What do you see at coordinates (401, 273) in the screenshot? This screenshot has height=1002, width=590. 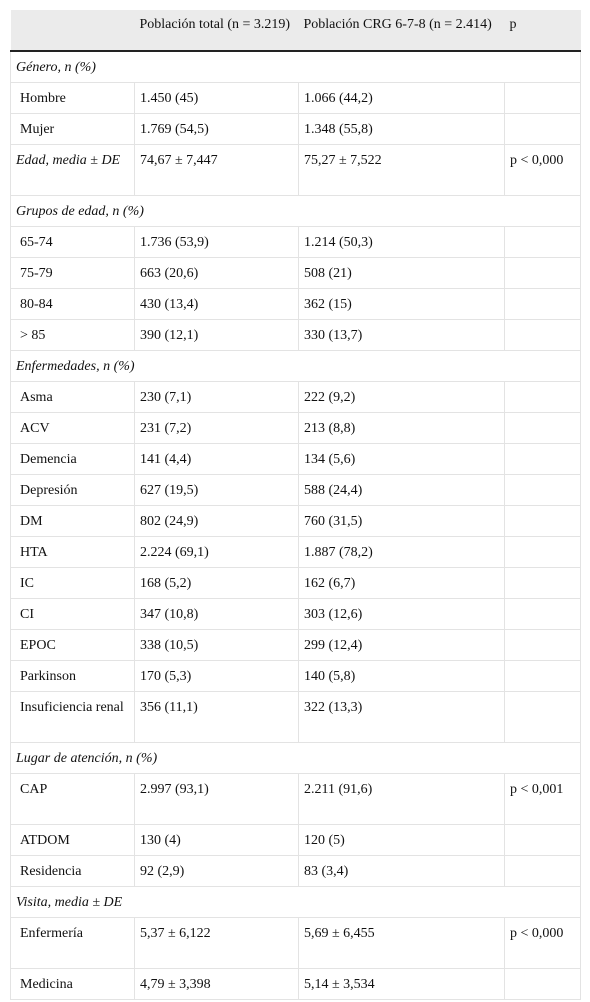 I see `crg-population-cell: 508 (21)` at bounding box center [401, 273].